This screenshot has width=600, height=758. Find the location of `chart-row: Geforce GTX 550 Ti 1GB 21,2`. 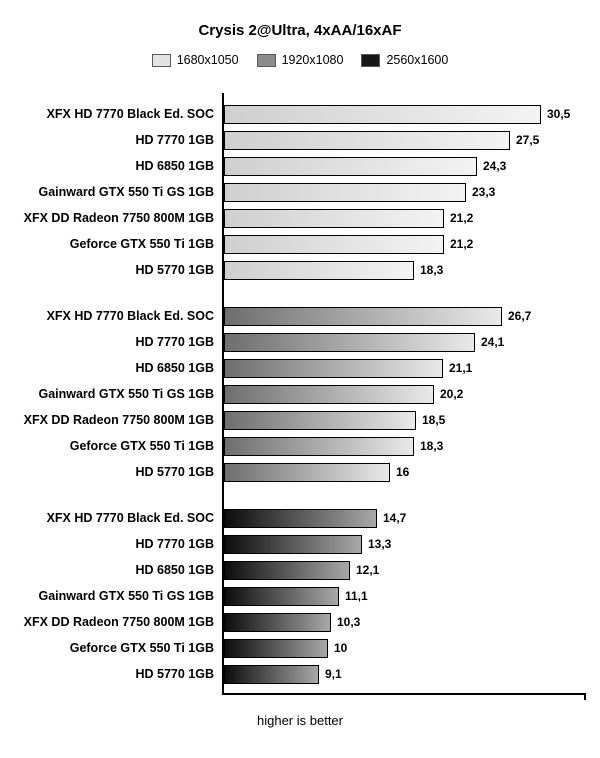

chart-row: Geforce GTX 550 Ti 1GB 21,2 is located at coordinates (300, 244).